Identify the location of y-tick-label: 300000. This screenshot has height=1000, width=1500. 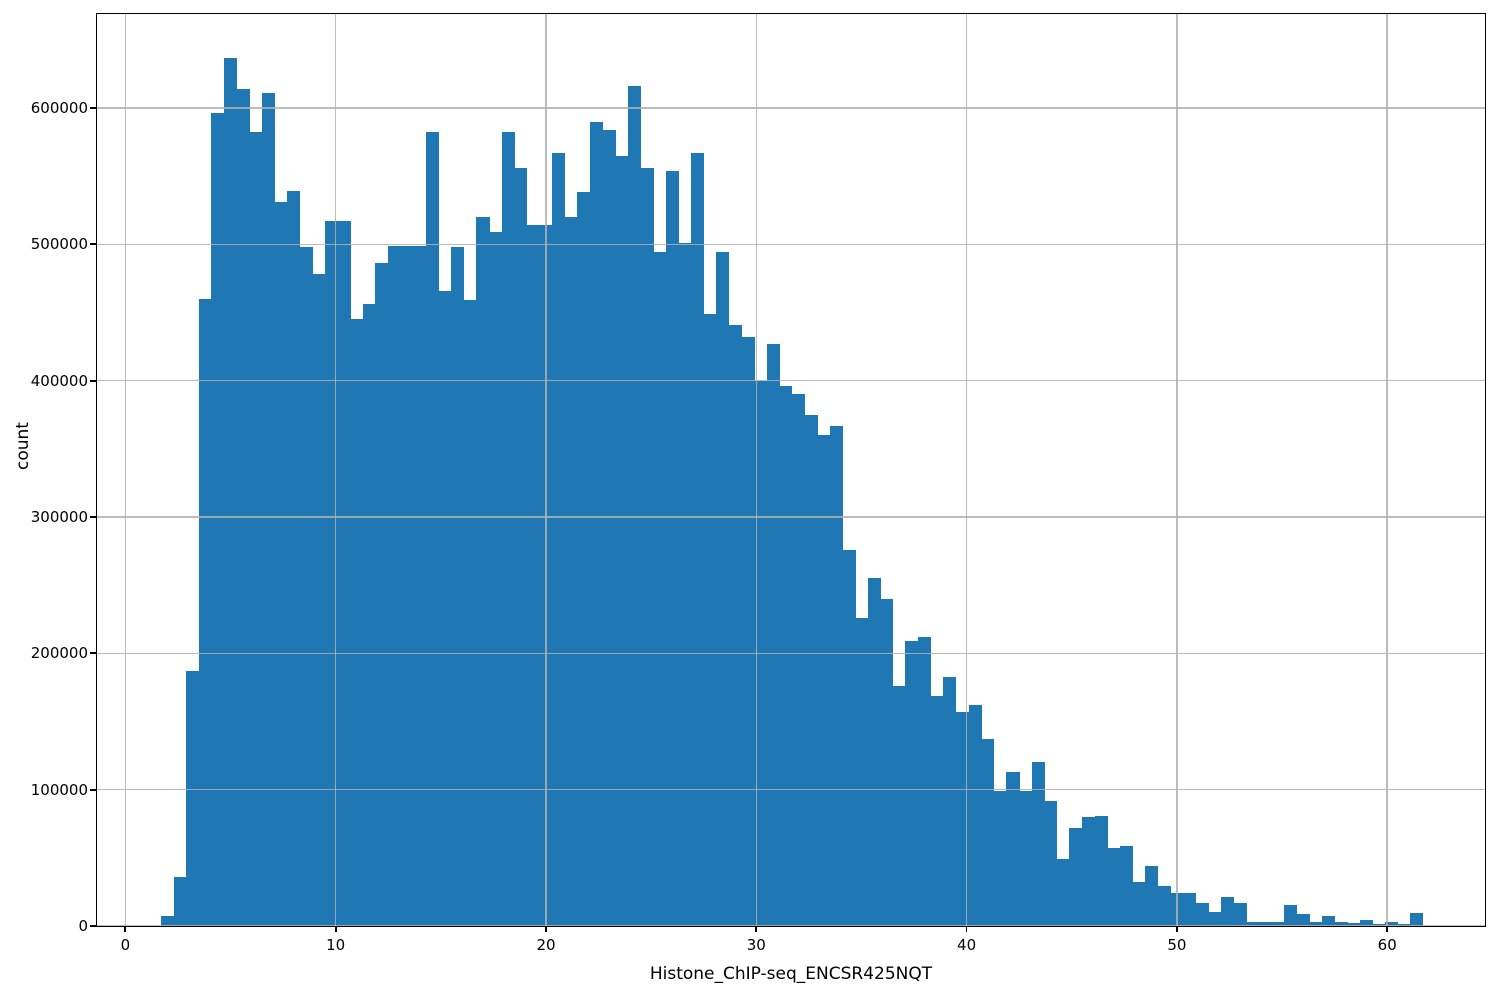
(59, 516).